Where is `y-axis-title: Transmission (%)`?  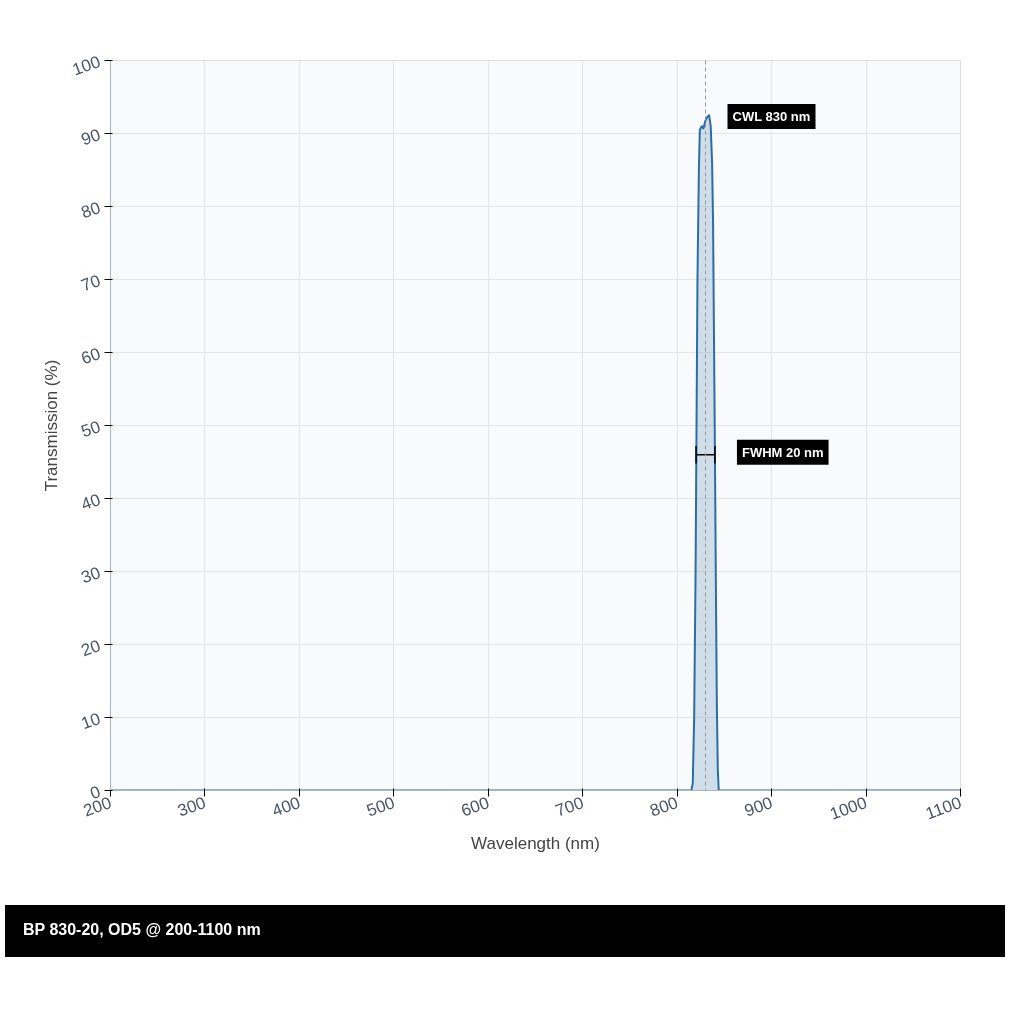
y-axis-title: Transmission (%) is located at coordinates (51, 425).